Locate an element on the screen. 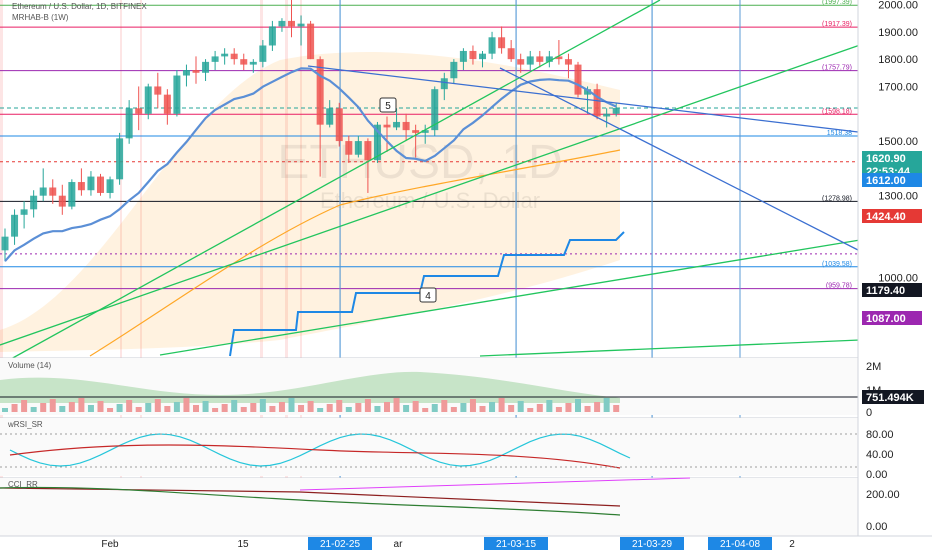  time-tick-label: 21-02-25 is located at coordinates (340, 544).